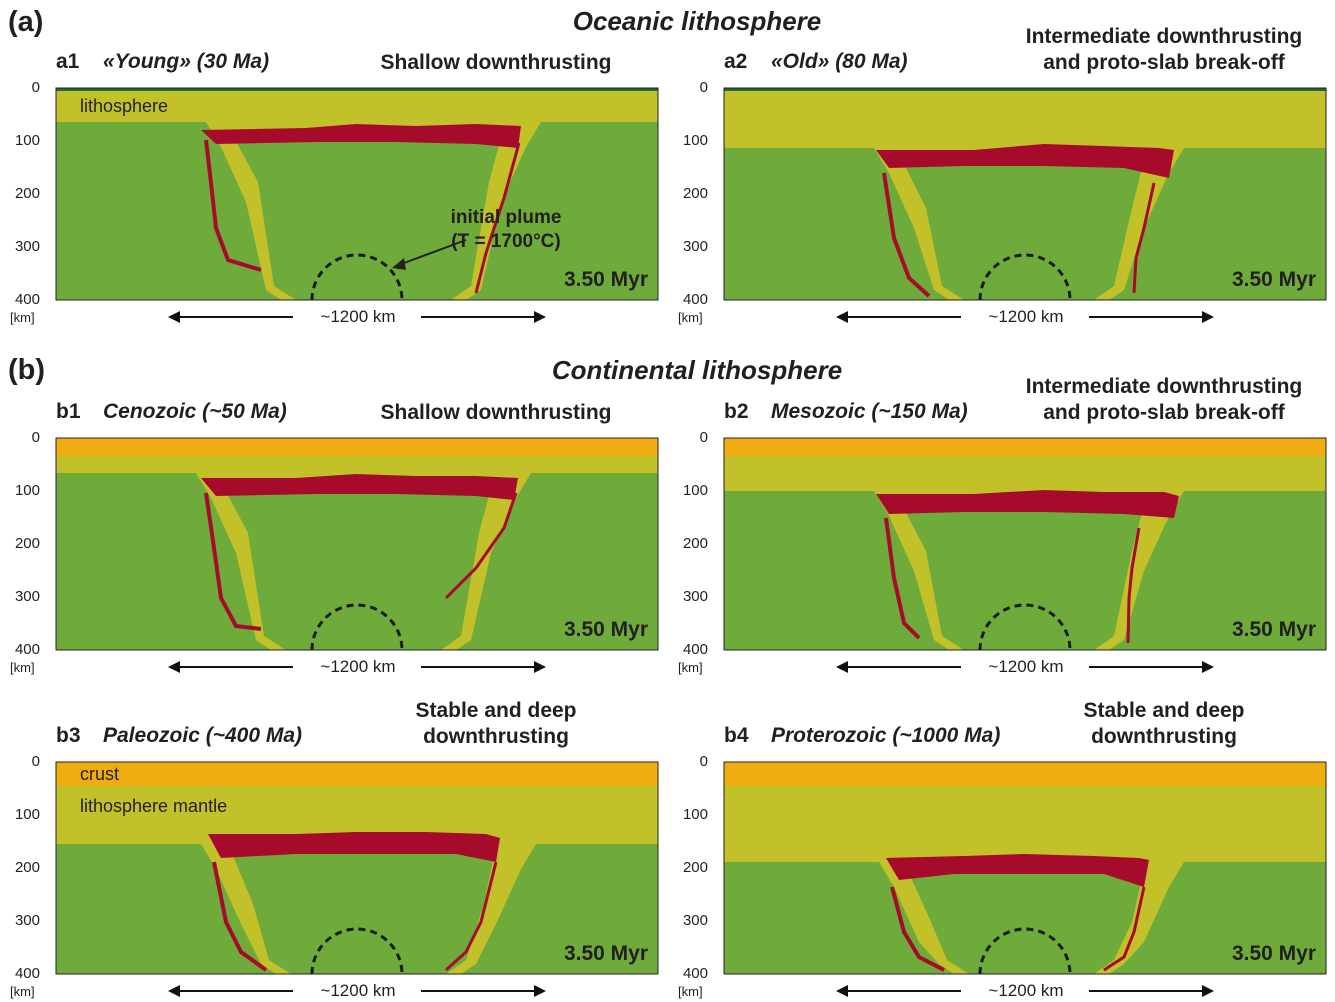 This screenshot has width=1335, height=1002. What do you see at coordinates (886, 735) in the screenshot?
I see `panel-age-label: Proterozoic (~1000 Ma)` at bounding box center [886, 735].